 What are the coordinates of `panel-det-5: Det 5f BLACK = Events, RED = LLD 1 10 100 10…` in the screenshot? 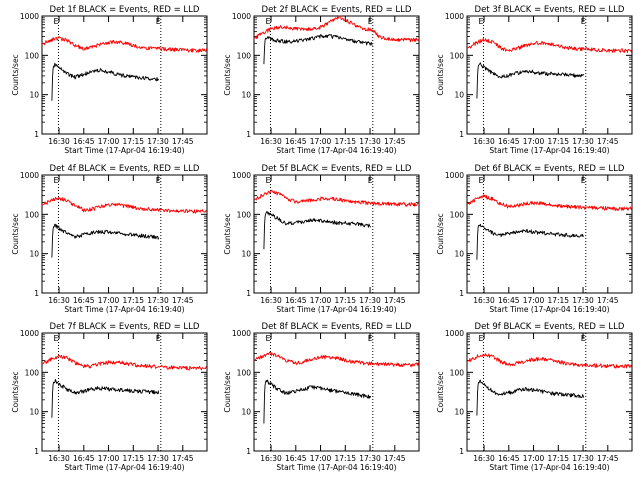 It's located at (321, 239).